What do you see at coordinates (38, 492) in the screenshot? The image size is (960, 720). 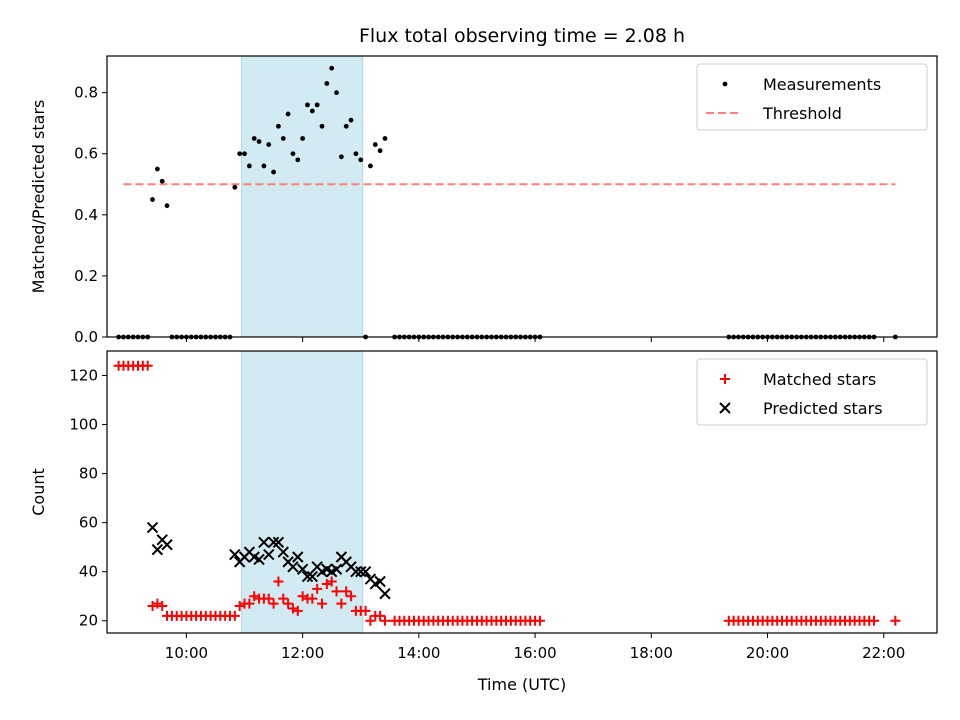 I see `y-axis-label: Count` at bounding box center [38, 492].